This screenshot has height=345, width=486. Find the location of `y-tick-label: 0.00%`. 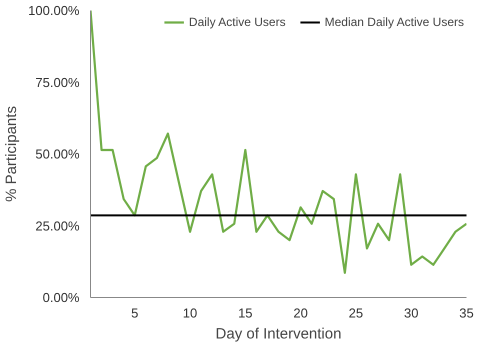

y-tick-label: 0.00% is located at coordinates (61, 297).